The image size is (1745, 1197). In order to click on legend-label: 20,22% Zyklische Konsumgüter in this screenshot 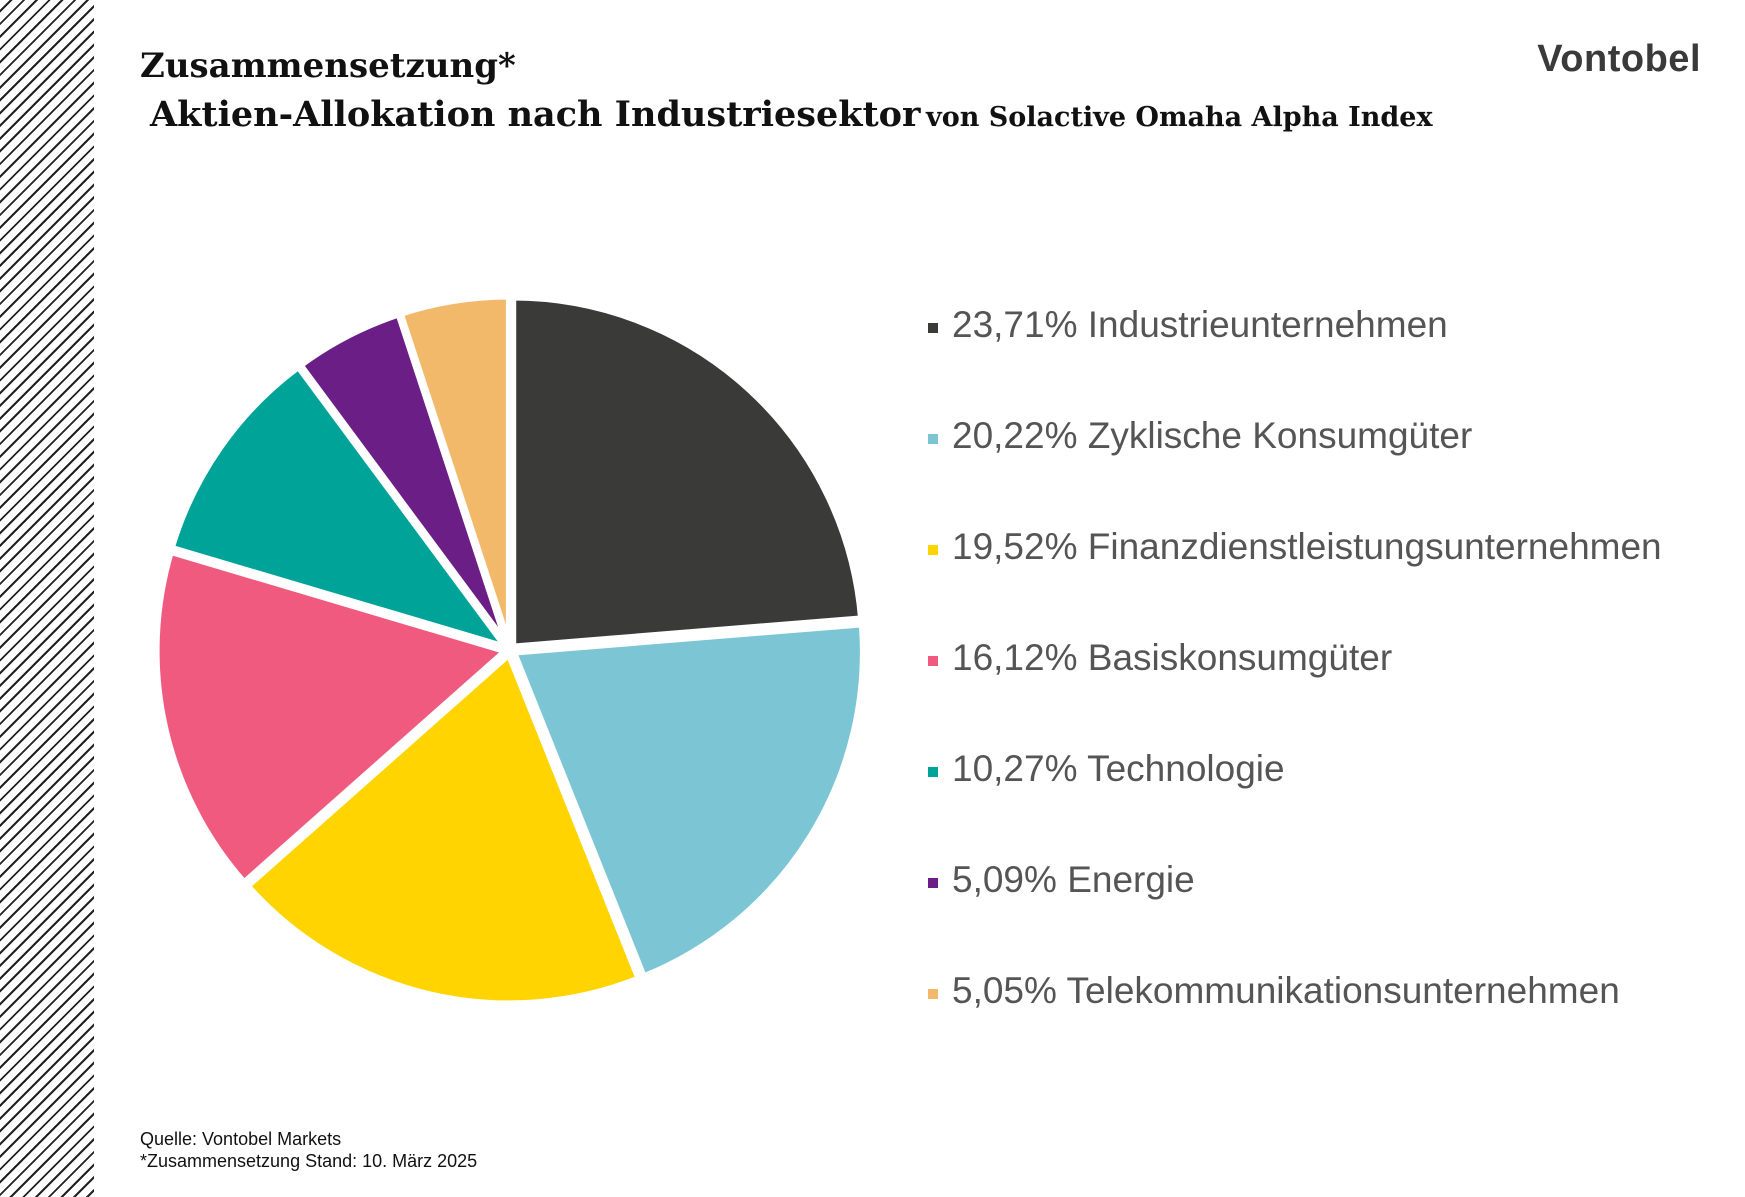, I will do `click(1212, 435)`.